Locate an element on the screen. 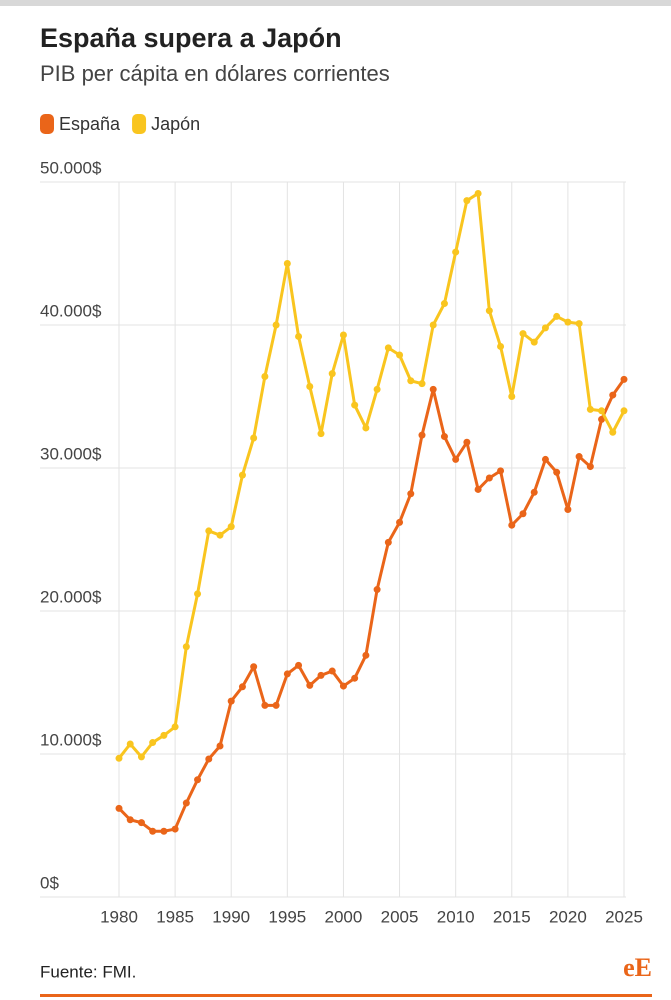 This screenshot has height=1000, width=671. y-tick-label: 10.000$ is located at coordinates (71, 739).